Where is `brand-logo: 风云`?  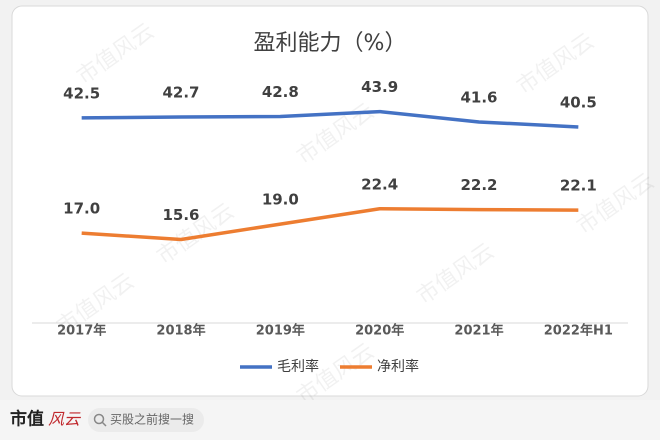 brand-logo: 风云 is located at coordinates (65, 419).